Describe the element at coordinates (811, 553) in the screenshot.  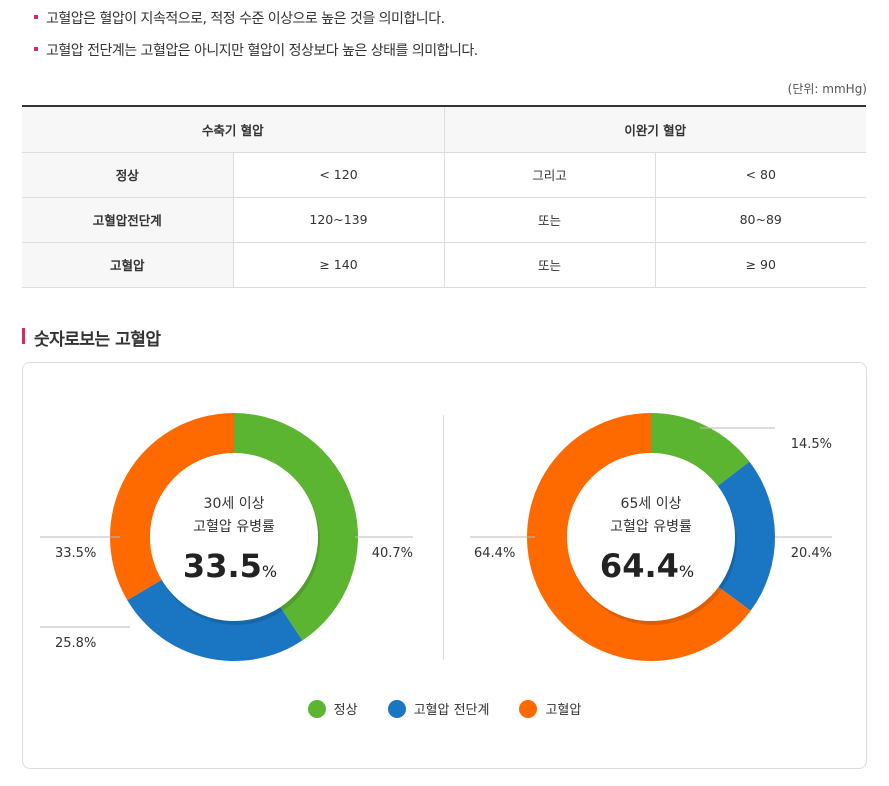
I see `data-label: 20.4%` at that location.